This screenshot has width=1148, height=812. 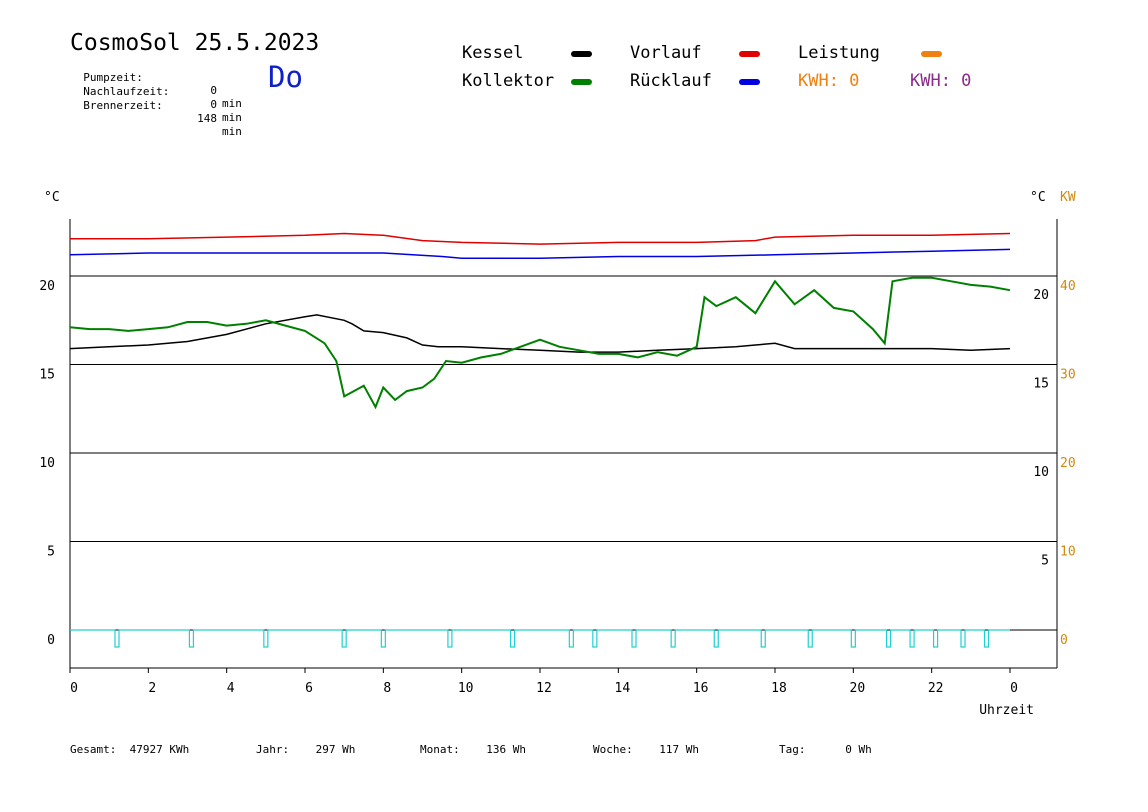 I want to click on x-tick-label-12: 0, so click(x=1014, y=688).